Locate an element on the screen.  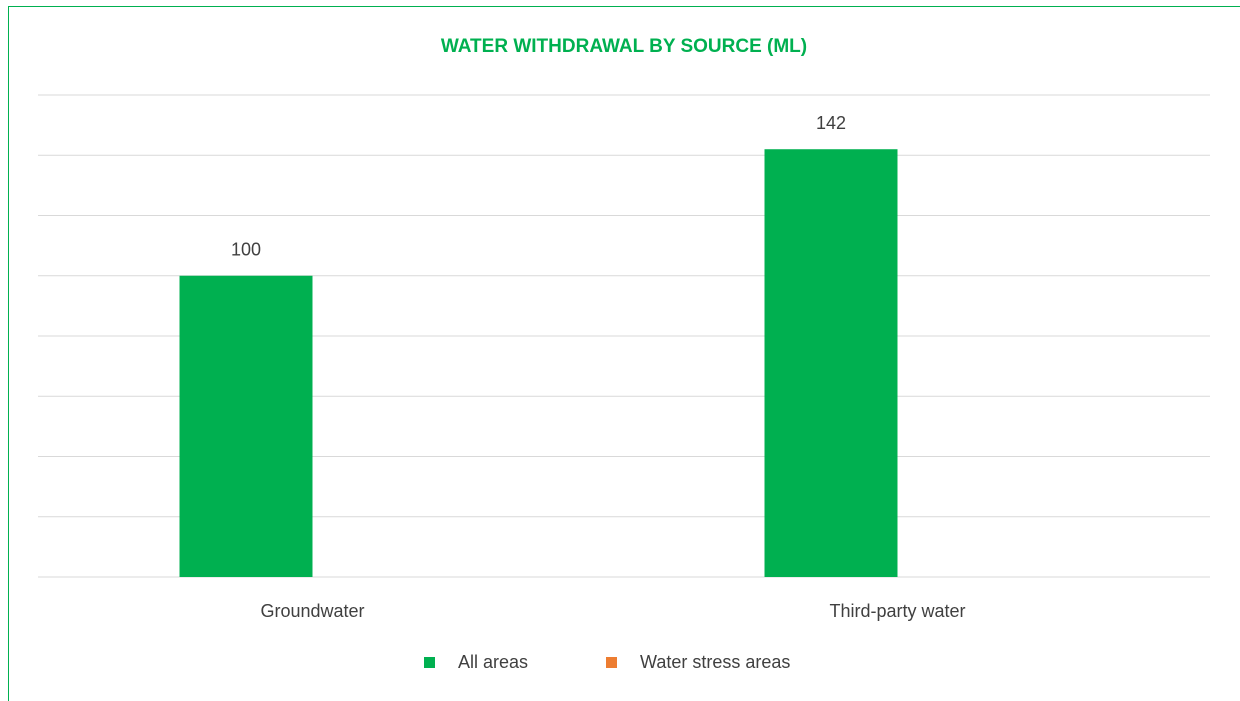
chart-title: WATER WITHDRAWAL BY SOURCE (ML) is located at coordinates (624, 46).